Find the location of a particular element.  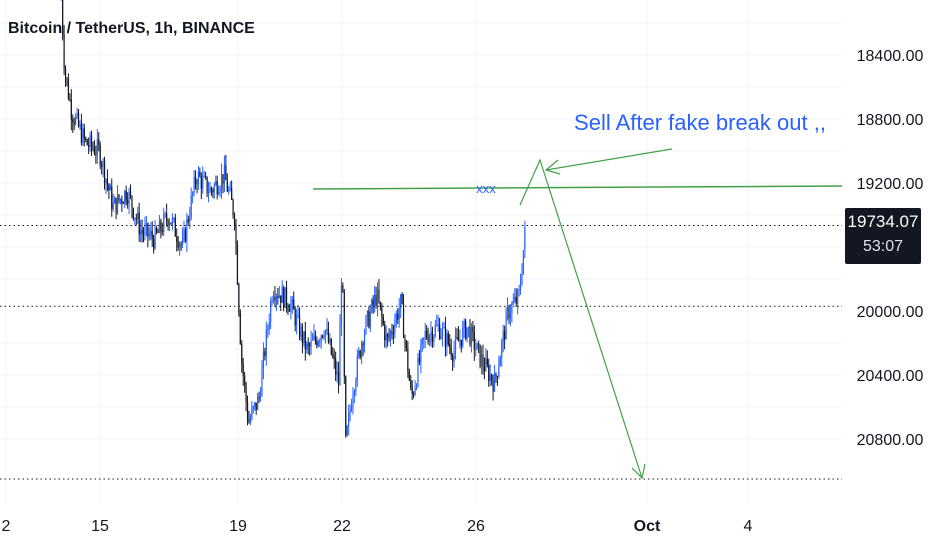

price-tick-label: 20000.00 is located at coordinates (890, 312).